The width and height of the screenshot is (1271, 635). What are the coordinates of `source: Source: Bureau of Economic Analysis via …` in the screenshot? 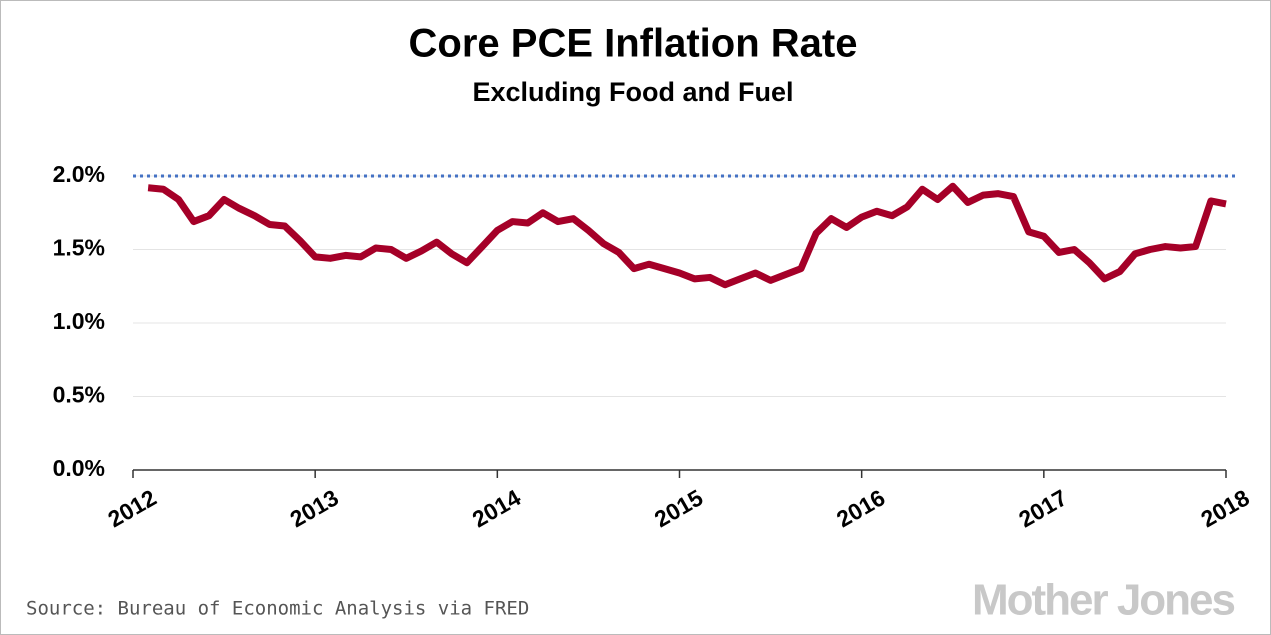 It's located at (277, 609).